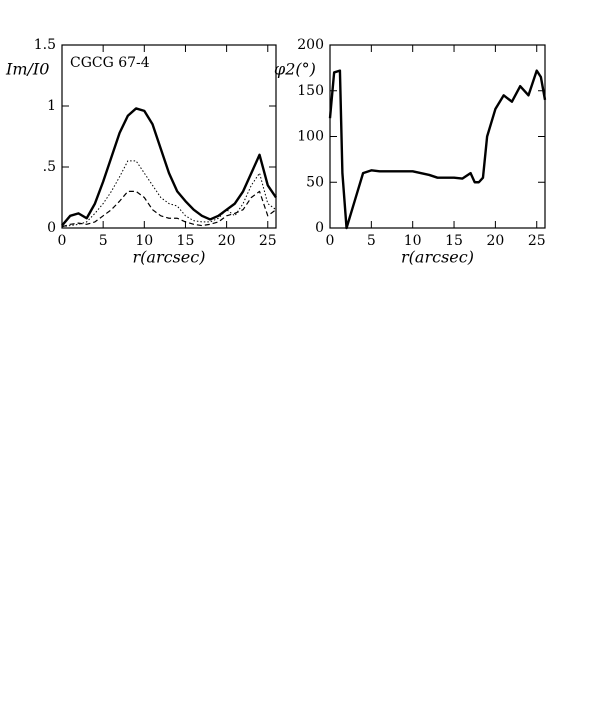 This screenshot has width=598, height=720. What do you see at coordinates (27, 69) in the screenshot?
I see `y-axis-label: Im/I0` at bounding box center [27, 69].